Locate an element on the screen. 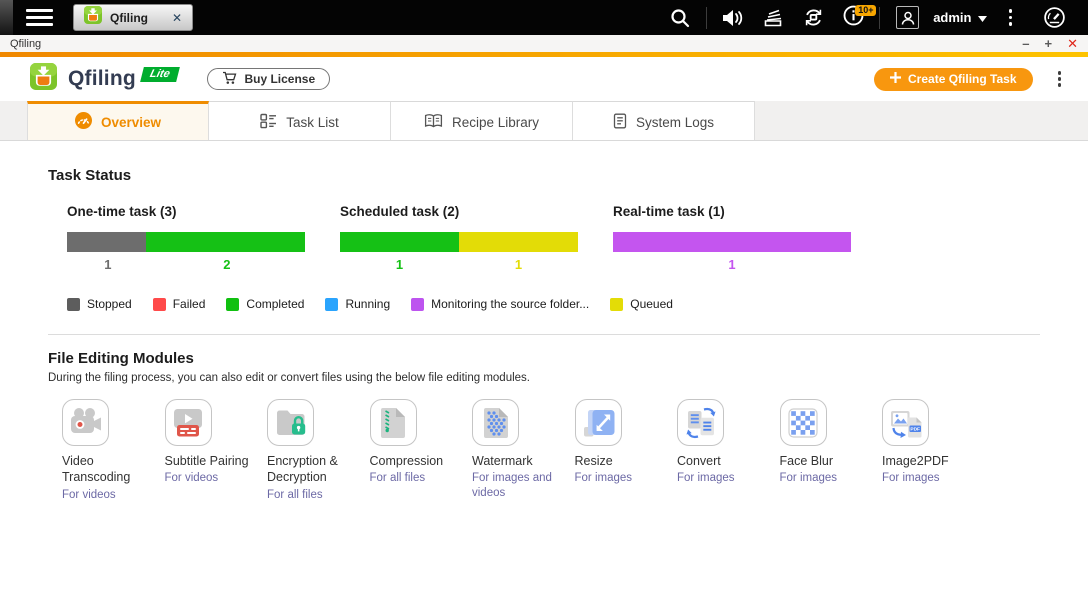  close-icon: ✕ is located at coordinates (1072, 43).